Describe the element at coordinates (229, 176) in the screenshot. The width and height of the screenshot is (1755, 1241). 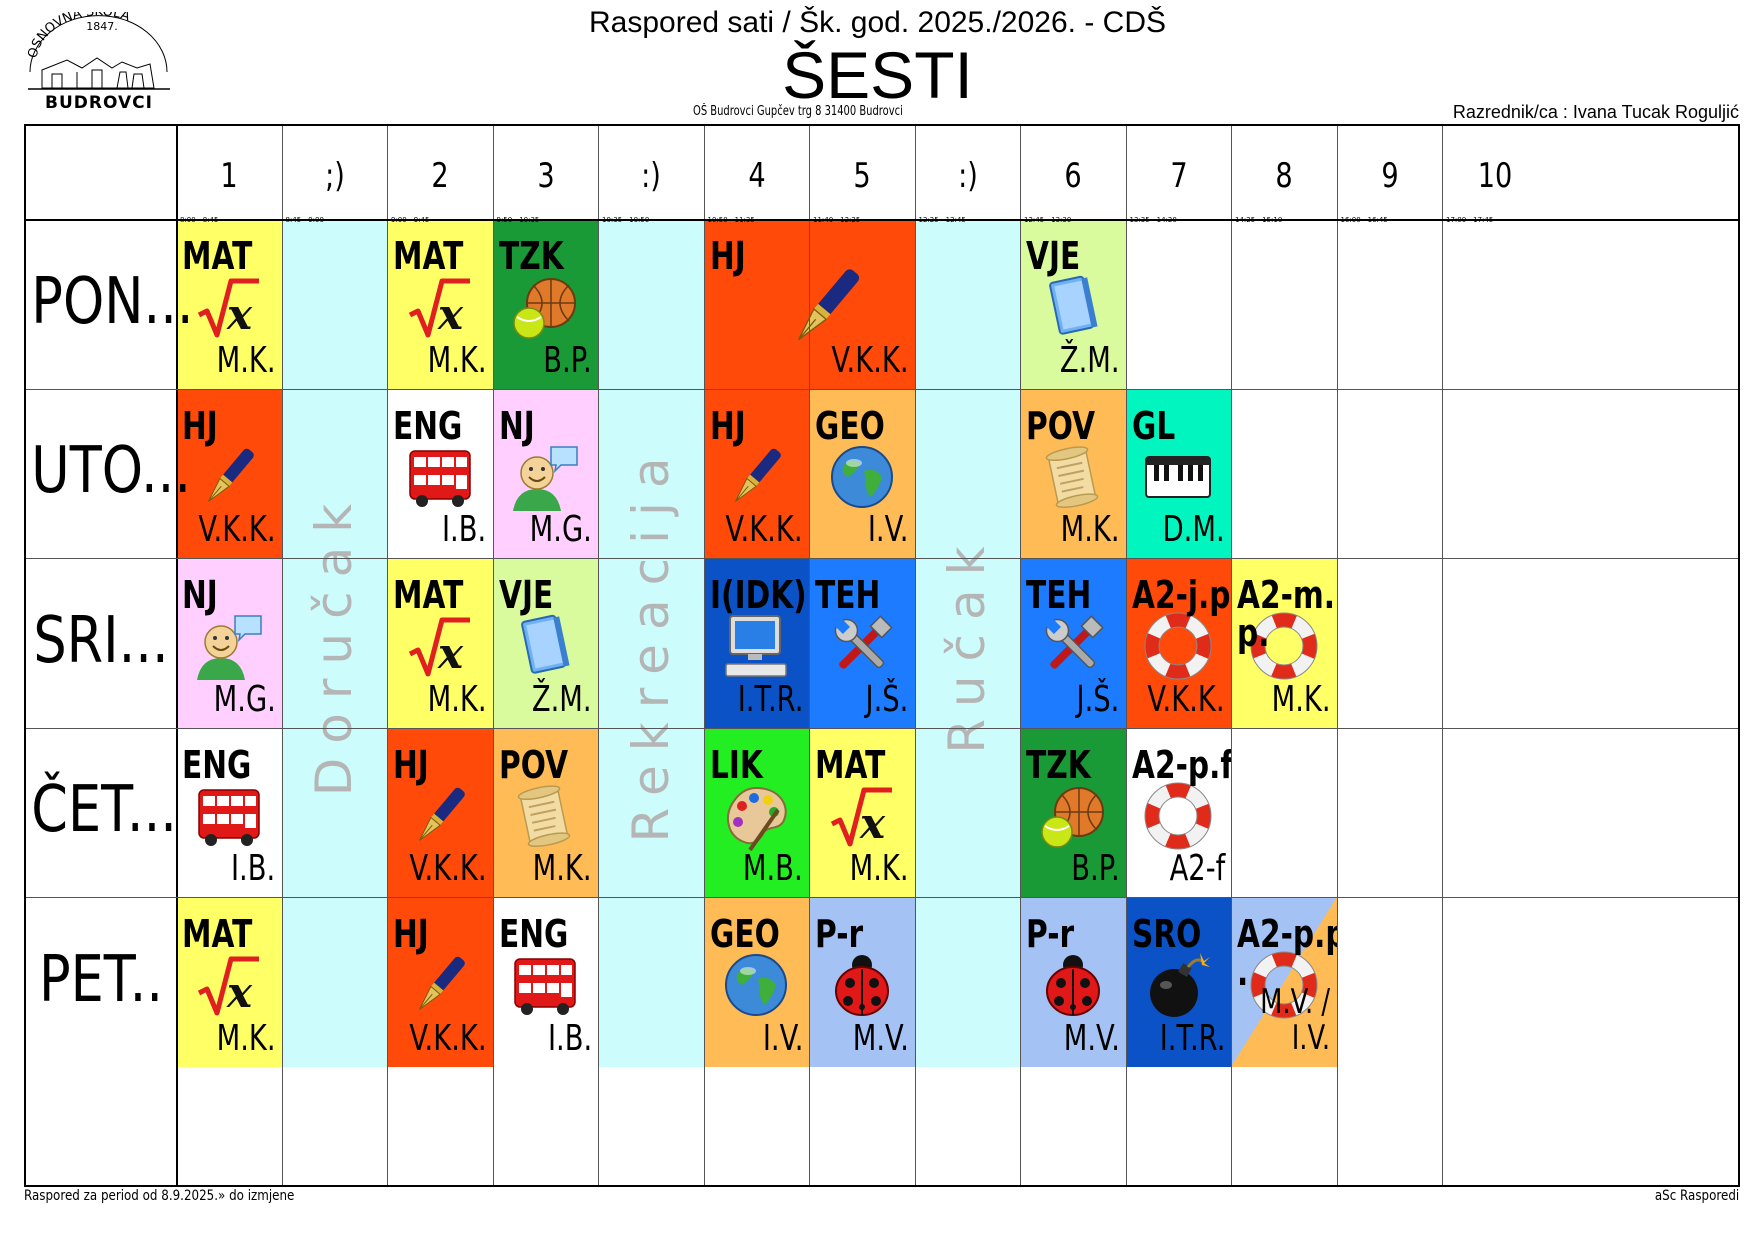
I see `period-number: 1` at that location.